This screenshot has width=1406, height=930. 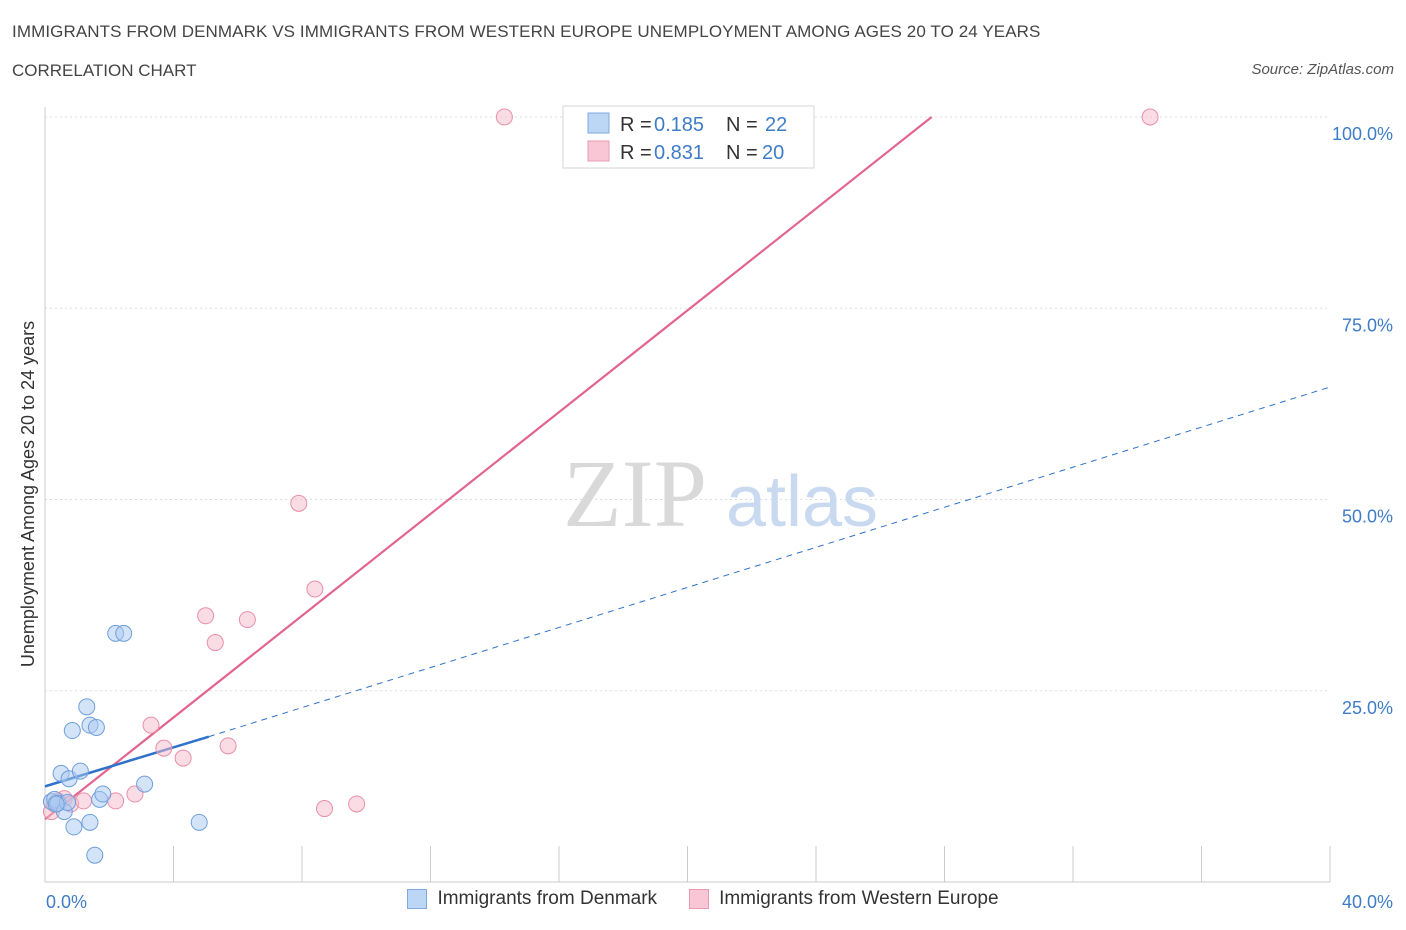 What do you see at coordinates (742, 125) in the screenshot?
I see `legend-n-label-denmark: N =` at bounding box center [742, 125].